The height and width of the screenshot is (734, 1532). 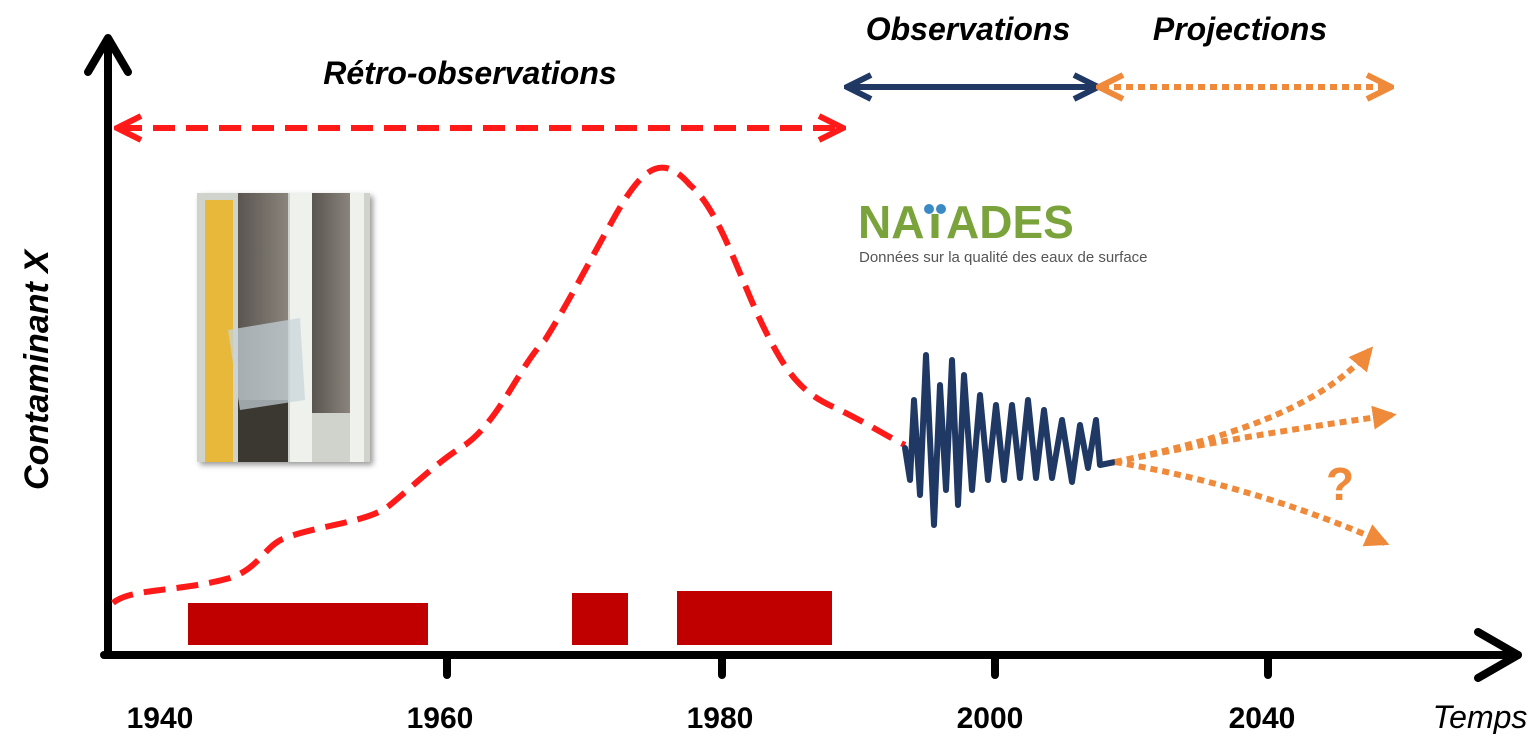 What do you see at coordinates (1252, 503) in the screenshot?
I see `projection-down` at bounding box center [1252, 503].